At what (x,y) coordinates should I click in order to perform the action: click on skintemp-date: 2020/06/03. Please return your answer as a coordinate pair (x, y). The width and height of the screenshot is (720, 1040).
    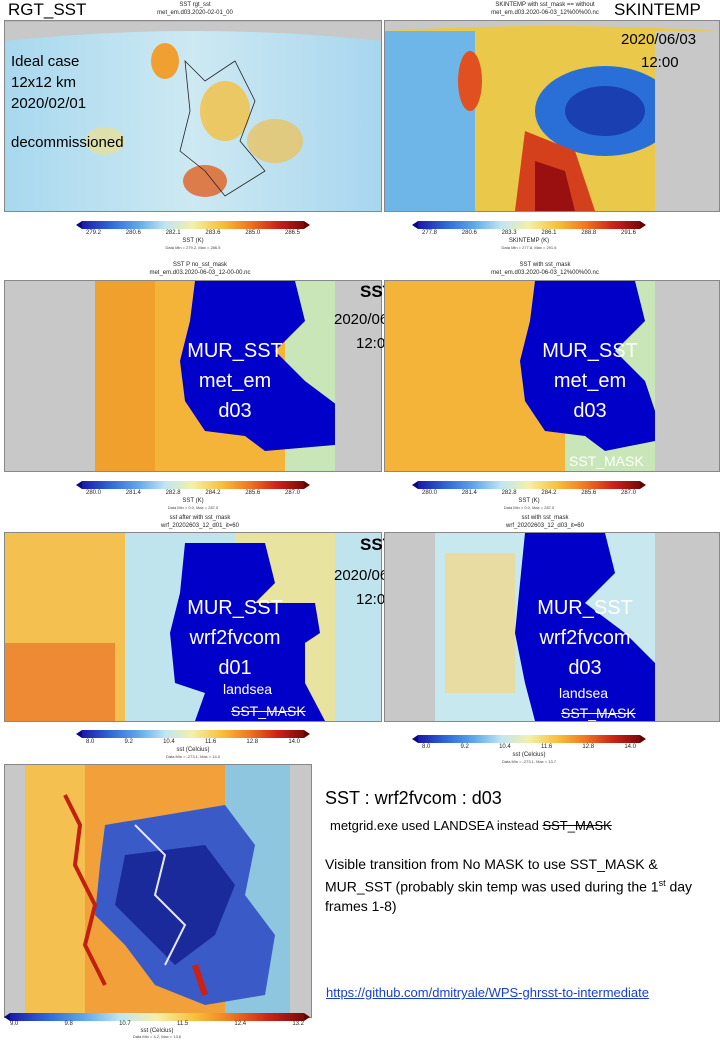
    Looking at the image, I should click on (659, 39).